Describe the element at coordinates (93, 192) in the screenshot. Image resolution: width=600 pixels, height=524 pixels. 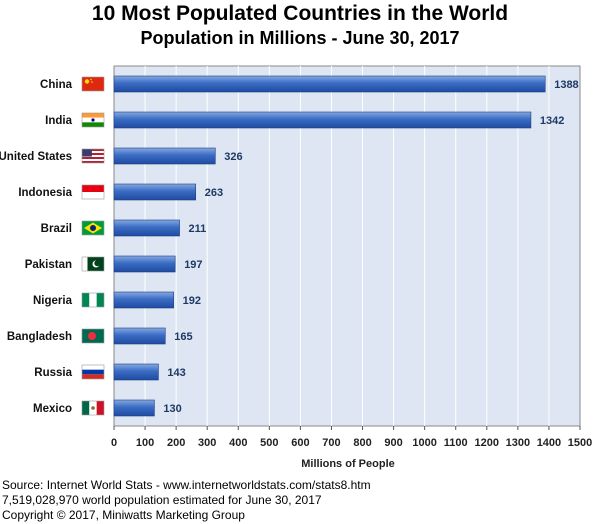
I see `flag-indonesia-icon` at that location.